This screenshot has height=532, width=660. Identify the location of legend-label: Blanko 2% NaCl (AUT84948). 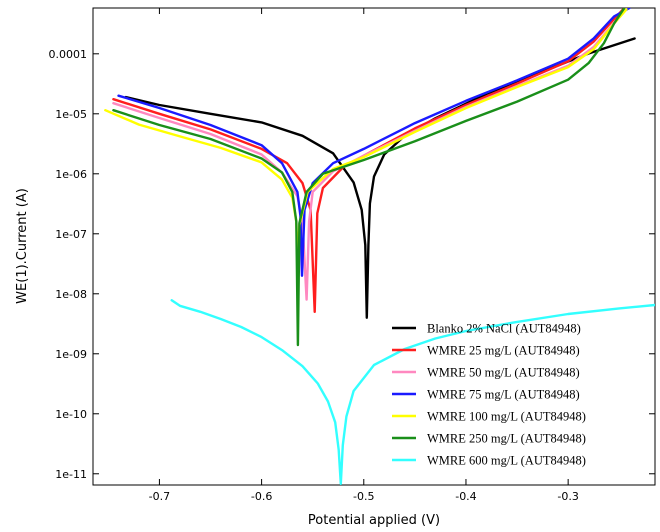
(504, 329).